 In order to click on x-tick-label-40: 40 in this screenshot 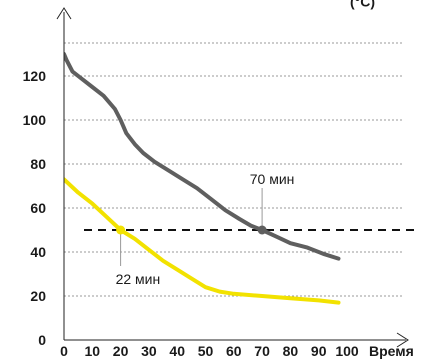, I will do `click(177, 351)`.